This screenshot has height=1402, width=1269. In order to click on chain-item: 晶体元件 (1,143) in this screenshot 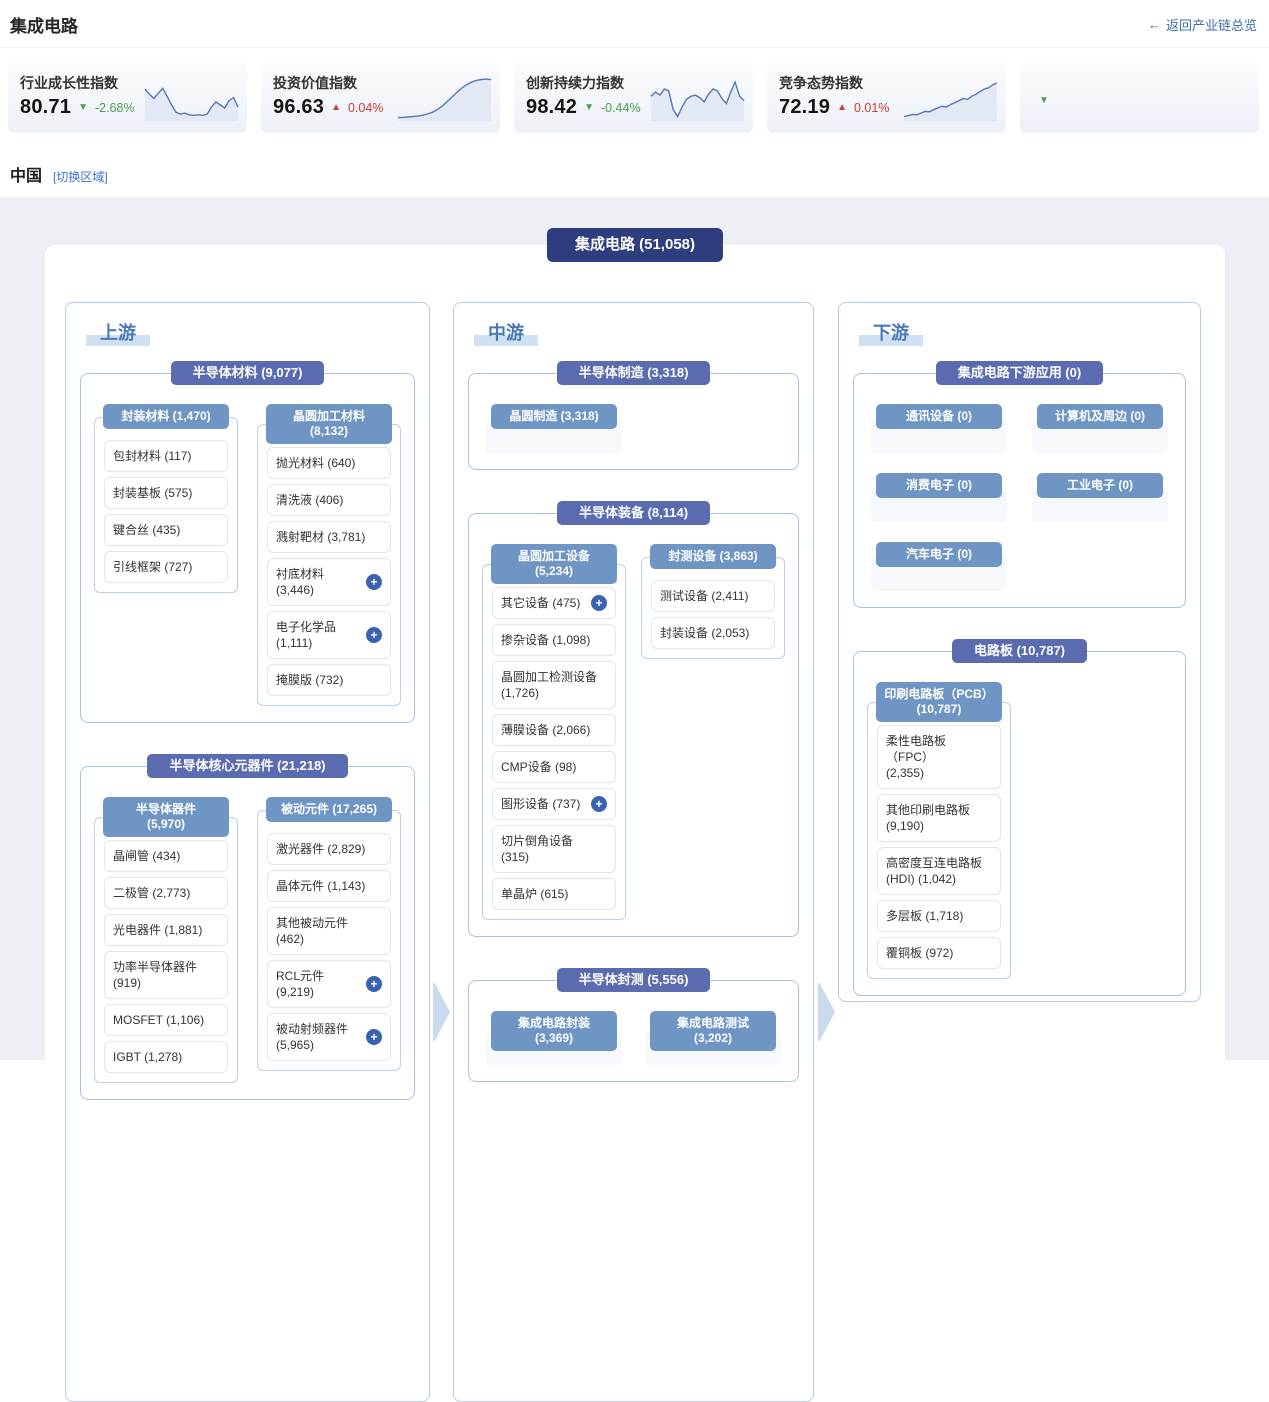, I will do `click(329, 886)`.